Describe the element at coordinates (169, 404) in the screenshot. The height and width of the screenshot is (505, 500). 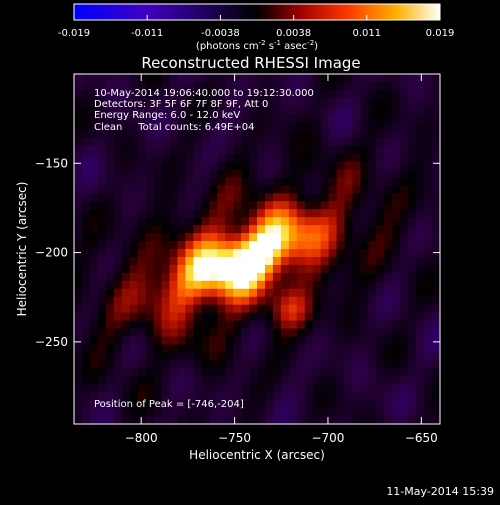
I see `annotation-peak: Position of Peak = [-746,-204]` at that location.